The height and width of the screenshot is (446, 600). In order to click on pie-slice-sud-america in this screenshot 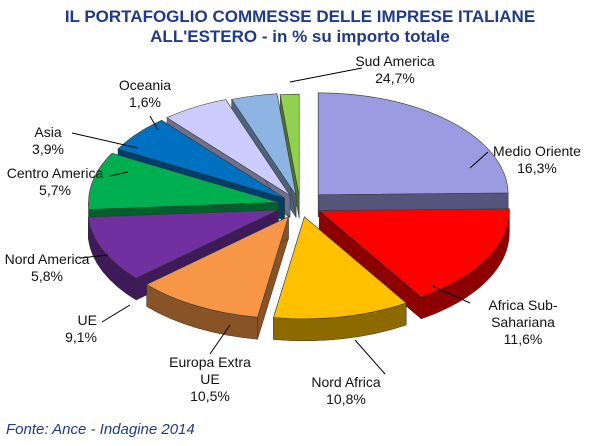, I will do `click(413, 144)`.